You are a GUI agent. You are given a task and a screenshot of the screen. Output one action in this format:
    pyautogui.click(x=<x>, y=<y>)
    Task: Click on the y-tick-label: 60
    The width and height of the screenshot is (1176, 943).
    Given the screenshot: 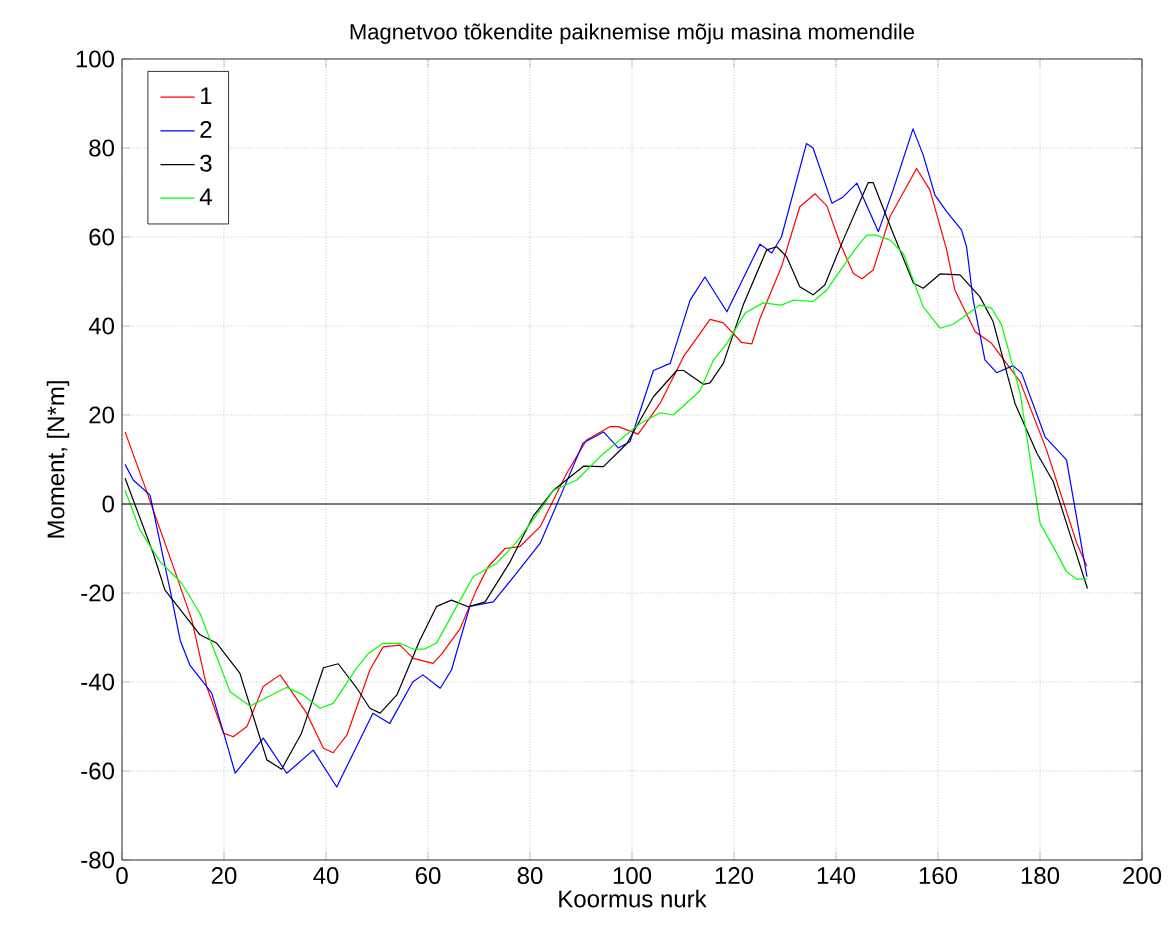 What is the action you would take?
    pyautogui.click(x=102, y=237)
    